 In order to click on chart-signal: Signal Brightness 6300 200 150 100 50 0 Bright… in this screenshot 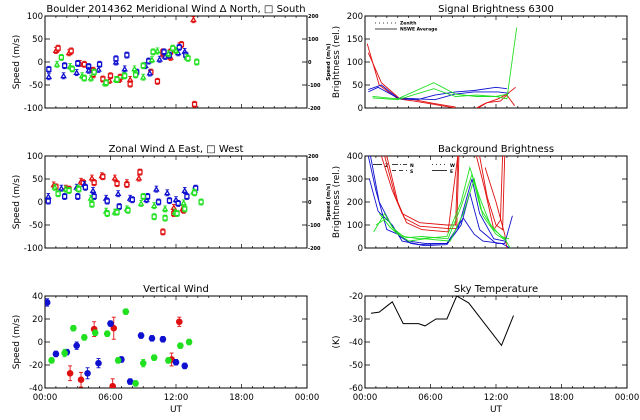, I will do `click(480, 59)`.